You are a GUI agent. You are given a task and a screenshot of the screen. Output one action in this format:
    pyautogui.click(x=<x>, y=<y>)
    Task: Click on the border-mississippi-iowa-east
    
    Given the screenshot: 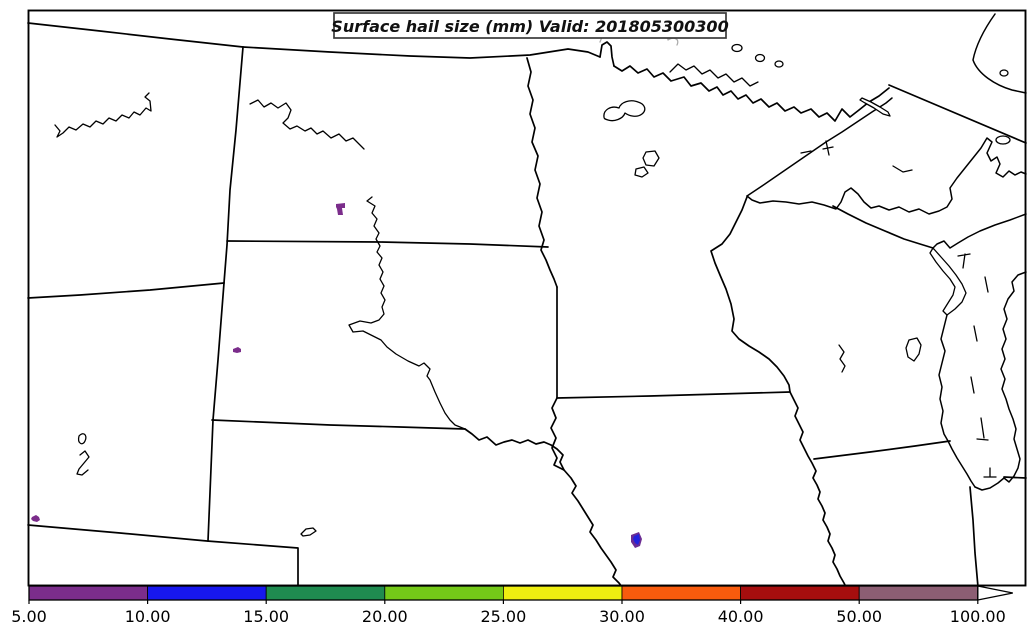 What is the action you would take?
    pyautogui.click(x=818, y=489)
    